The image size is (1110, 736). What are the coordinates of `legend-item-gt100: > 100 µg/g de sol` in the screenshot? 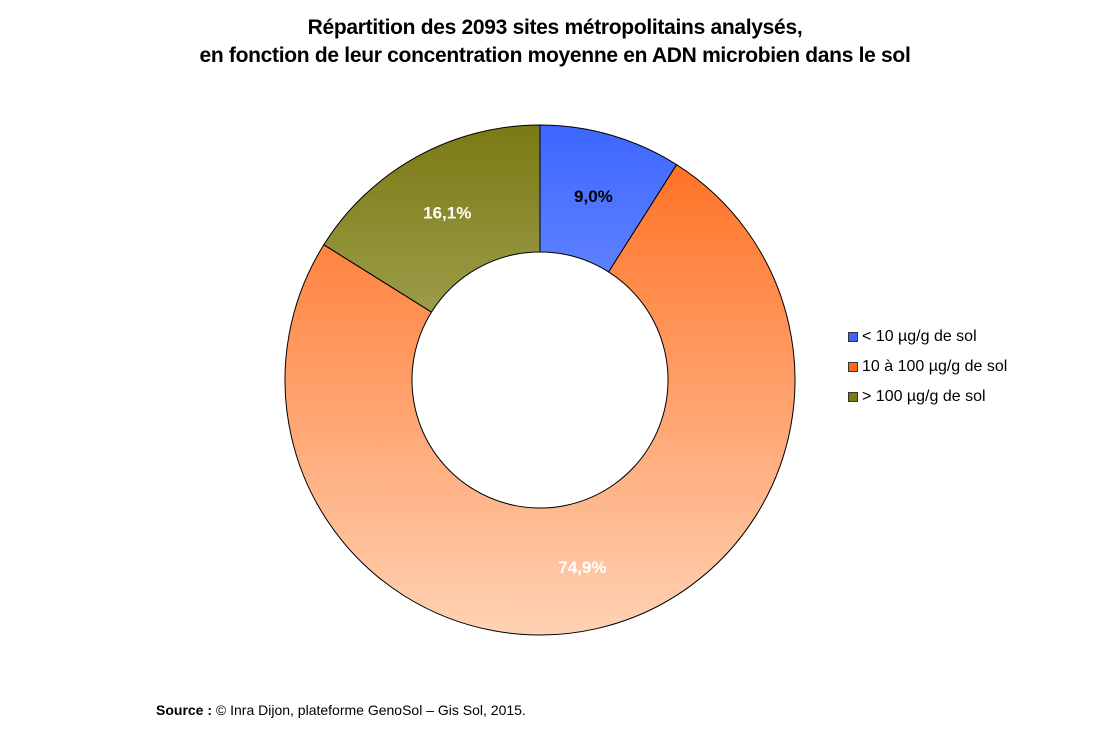 It's located at (927, 397).